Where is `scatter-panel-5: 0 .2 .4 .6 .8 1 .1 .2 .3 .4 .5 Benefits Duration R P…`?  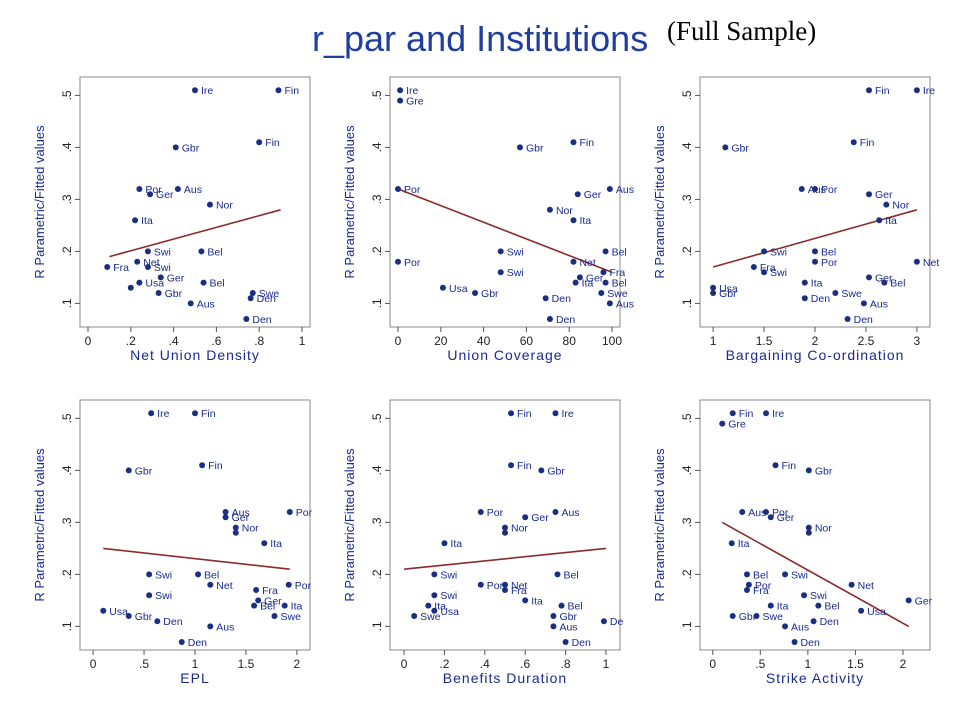 scatter-panel-5: 0 .2 .4 .6 .8 1 .1 .2 .3 .4 .5 Benefits Duration R P… is located at coordinates (483, 542).